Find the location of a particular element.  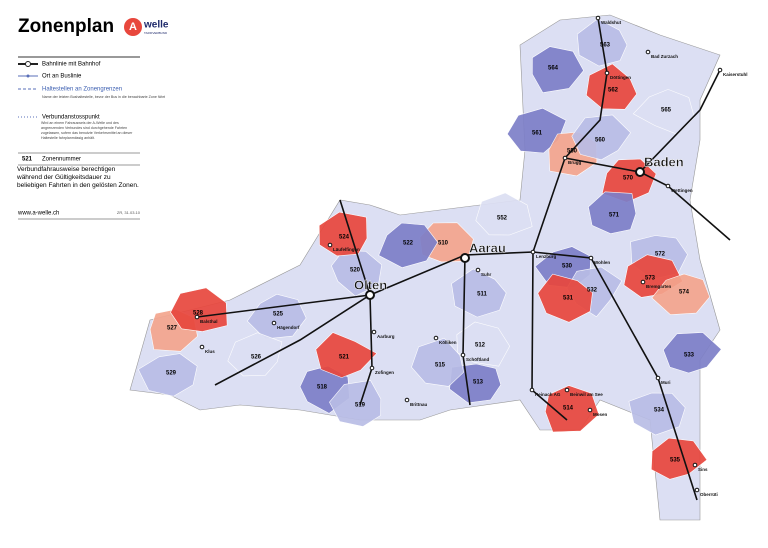

zone-number: 561 is located at coordinates (537, 134).